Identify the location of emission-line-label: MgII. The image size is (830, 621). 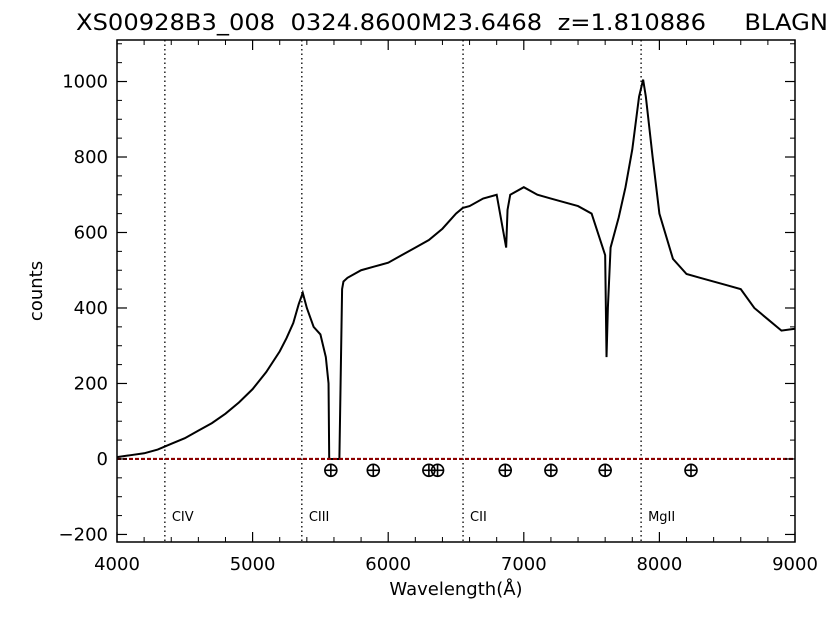
(661, 517).